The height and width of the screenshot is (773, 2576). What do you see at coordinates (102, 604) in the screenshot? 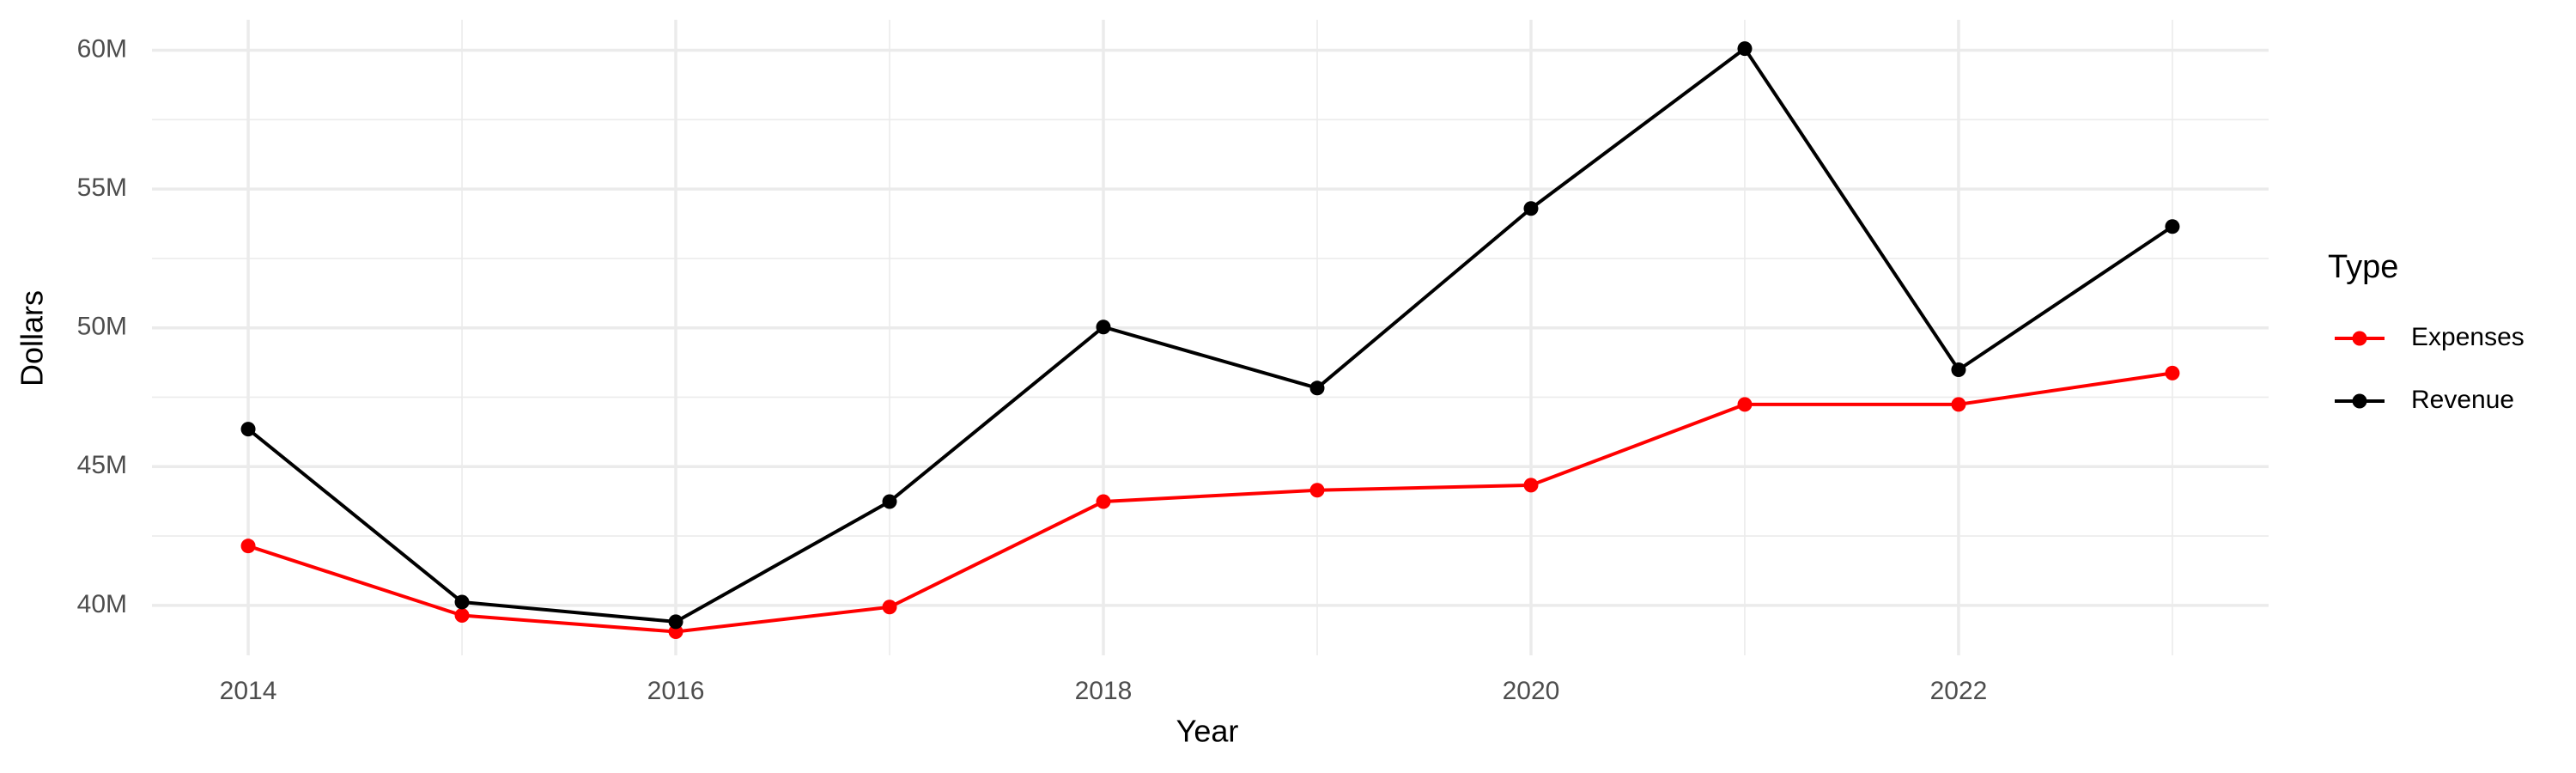
I see `y-tick-label: 40M` at bounding box center [102, 604].